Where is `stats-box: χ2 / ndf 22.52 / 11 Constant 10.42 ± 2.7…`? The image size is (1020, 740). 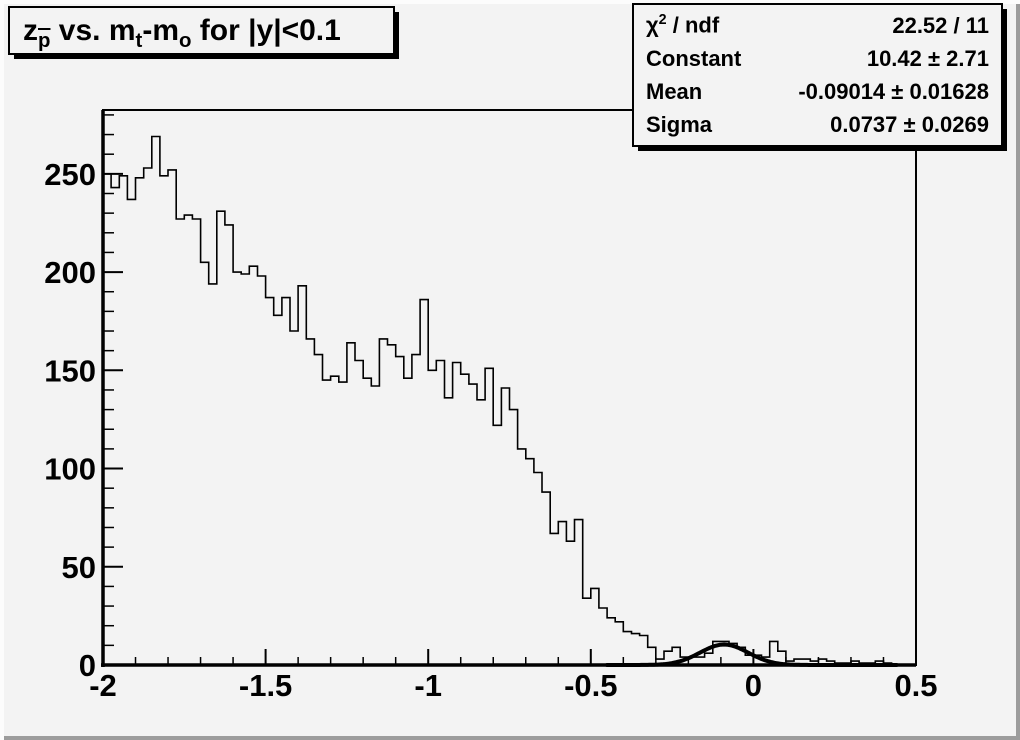
stats-box: χ2 / ndf 22.52 / 11 Constant 10.42 ± 2.7… is located at coordinates (817, 75).